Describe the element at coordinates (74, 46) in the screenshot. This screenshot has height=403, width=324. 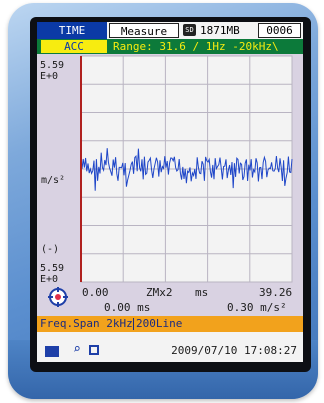
I see `channel-type-acc: ACC` at that location.